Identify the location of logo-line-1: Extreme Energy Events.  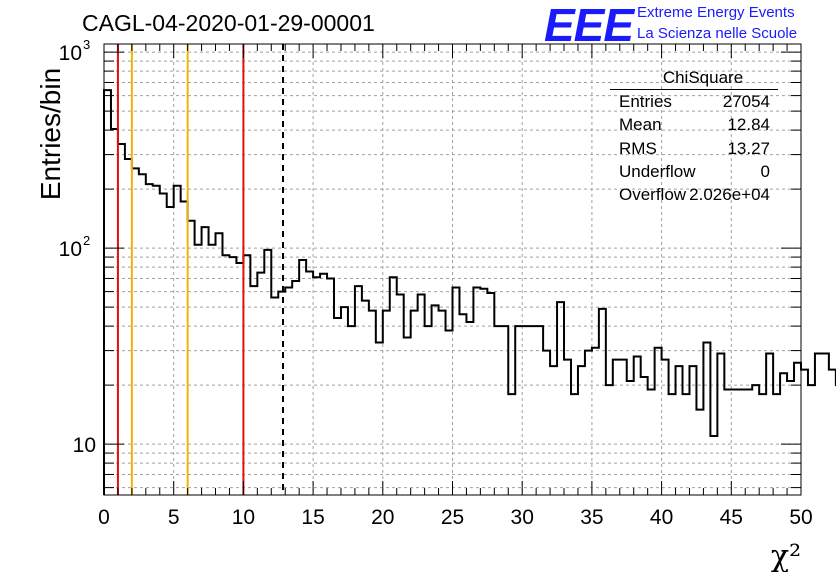
(716, 12).